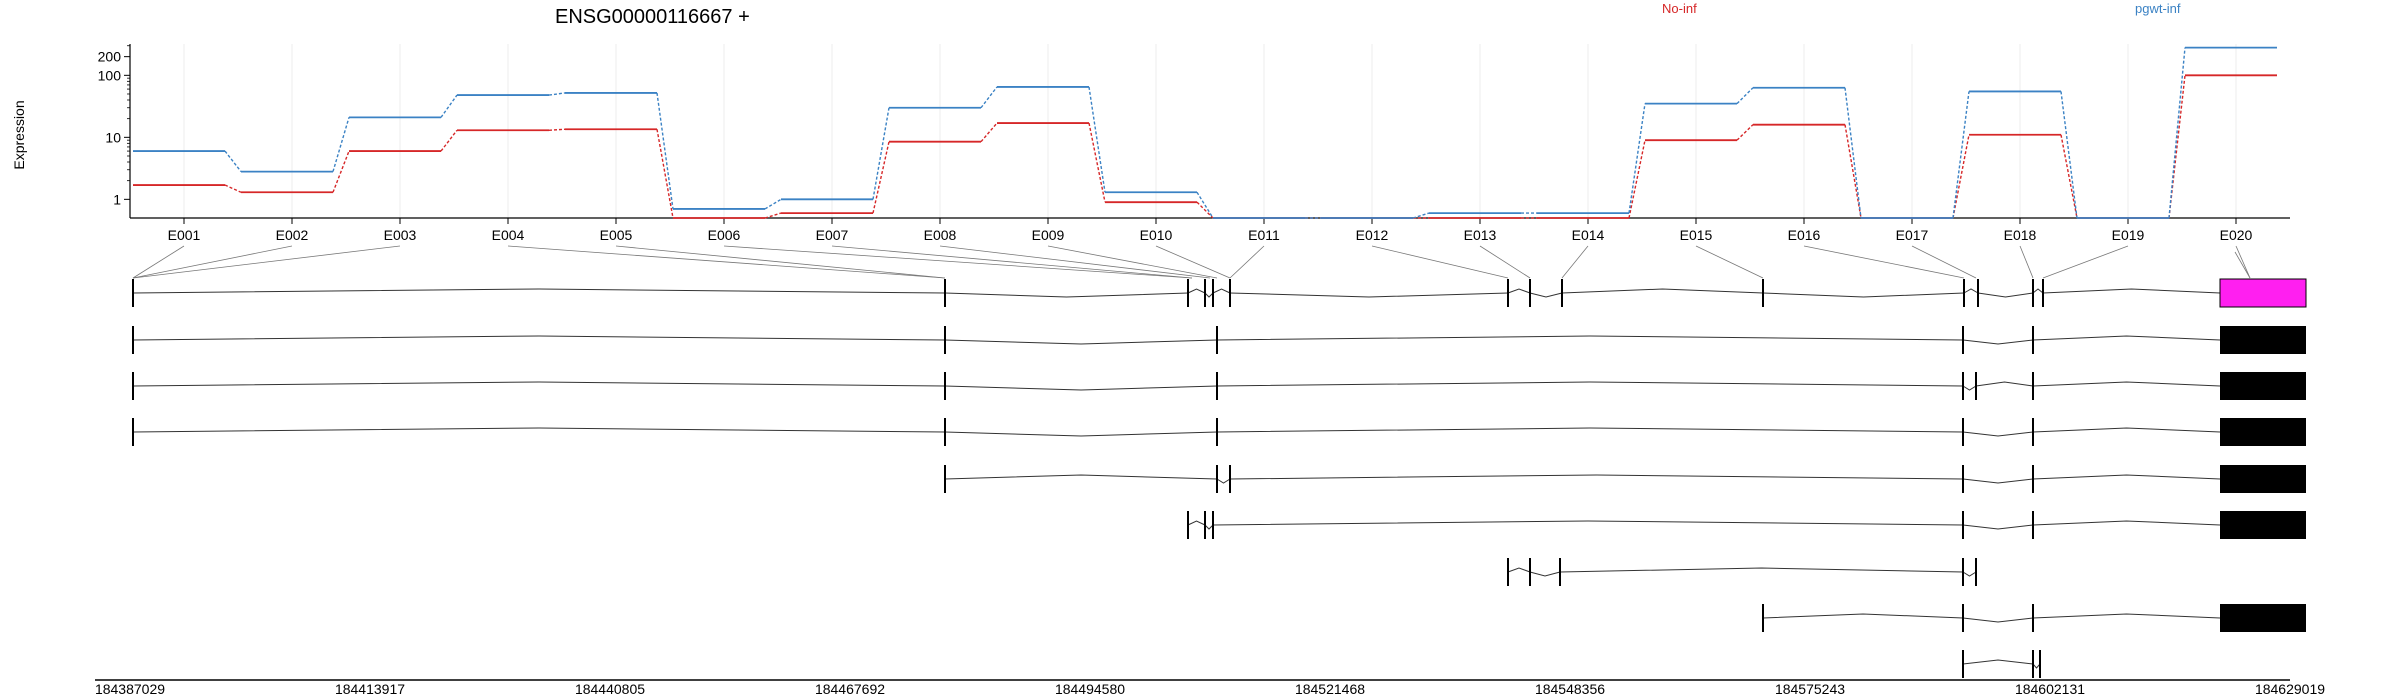 The height and width of the screenshot is (700, 2400). Describe the element at coordinates (1810, 689) in the screenshot. I see `genome-tick-label: 184575243` at that location.